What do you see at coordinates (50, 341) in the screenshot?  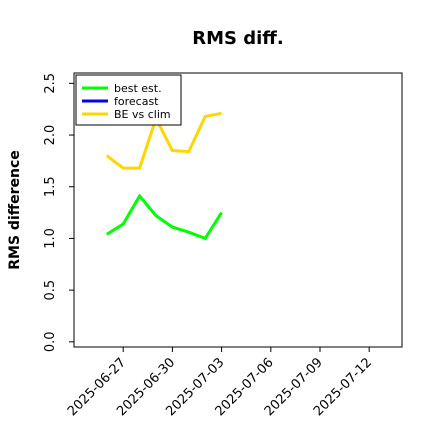 I see `y-tick-label: 0.0` at bounding box center [50, 341].